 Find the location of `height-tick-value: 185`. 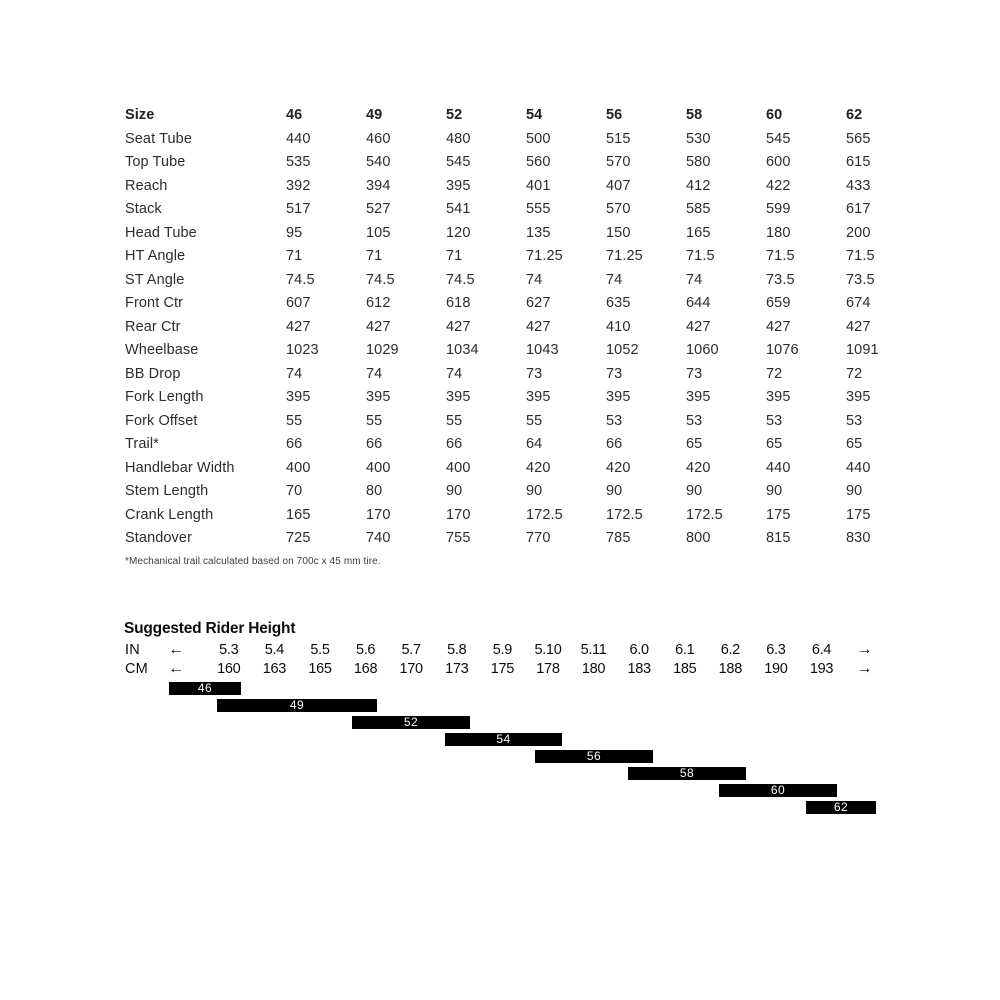

height-tick-value: 185 is located at coordinates (685, 669).